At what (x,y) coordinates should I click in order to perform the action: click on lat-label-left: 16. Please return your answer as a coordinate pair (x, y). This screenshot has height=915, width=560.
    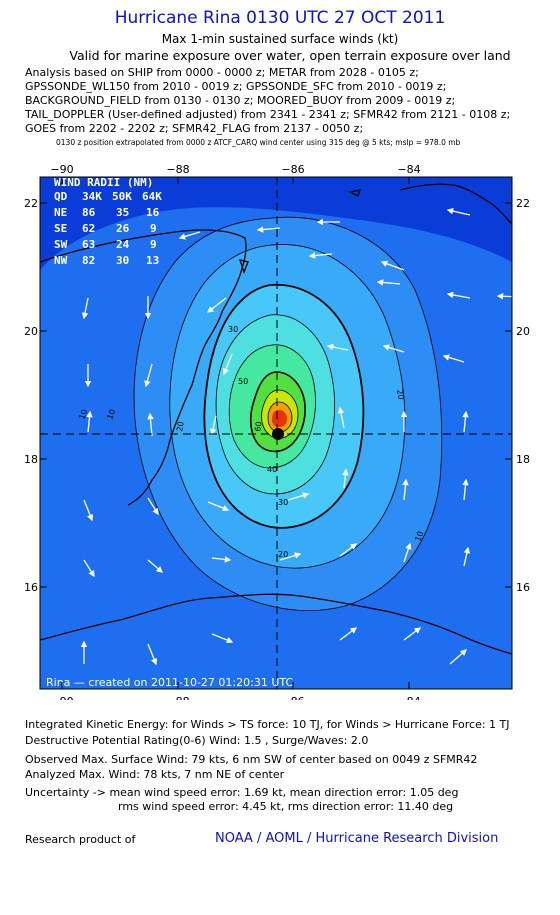
    Looking at the image, I should click on (31, 587).